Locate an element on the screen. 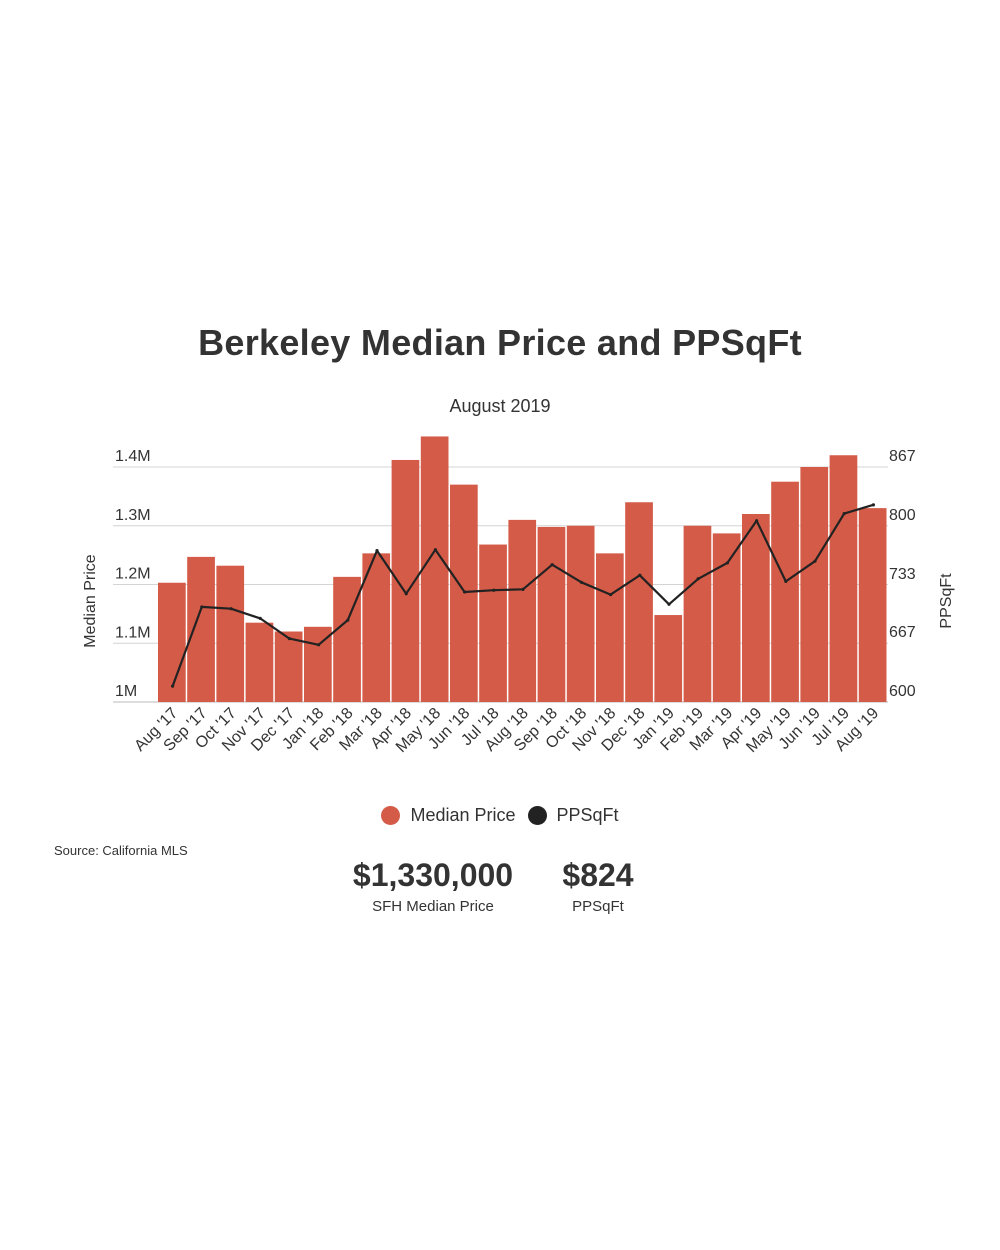  y-axis-right: 600 667 733 800 867 is located at coordinates (902, 574).